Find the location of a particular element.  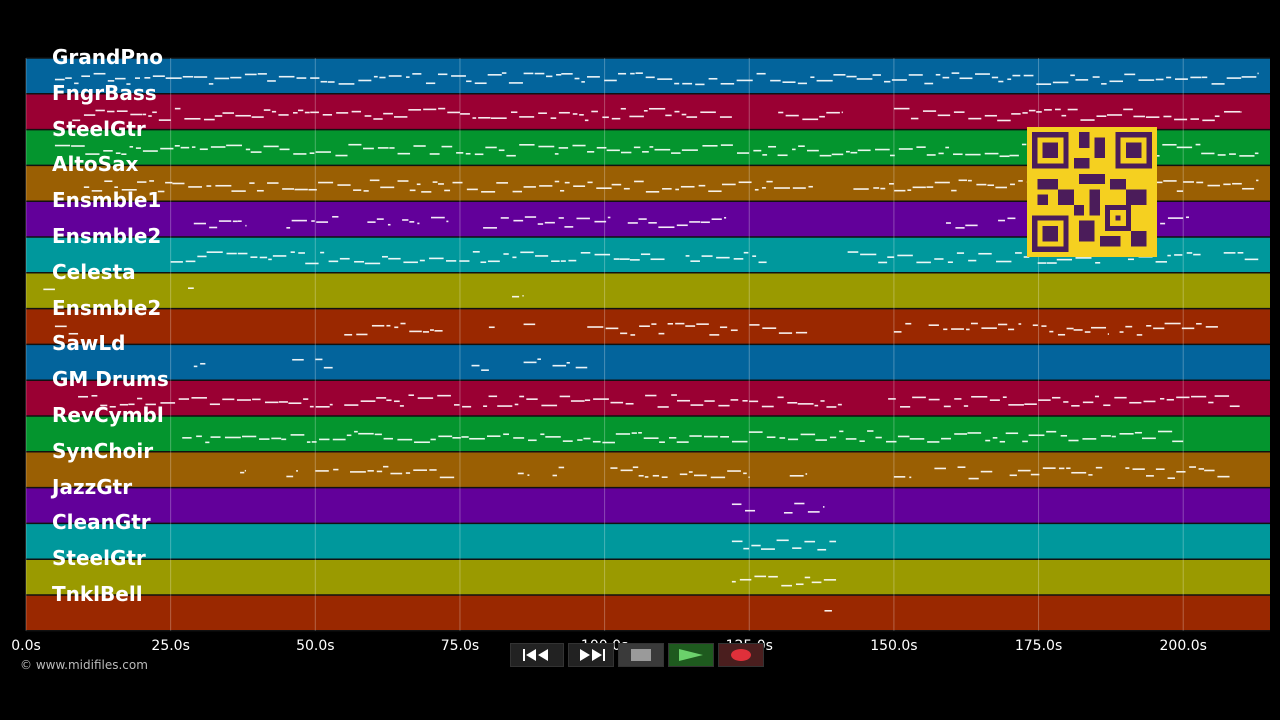

track-label: Ensmble1 is located at coordinates (107, 200).